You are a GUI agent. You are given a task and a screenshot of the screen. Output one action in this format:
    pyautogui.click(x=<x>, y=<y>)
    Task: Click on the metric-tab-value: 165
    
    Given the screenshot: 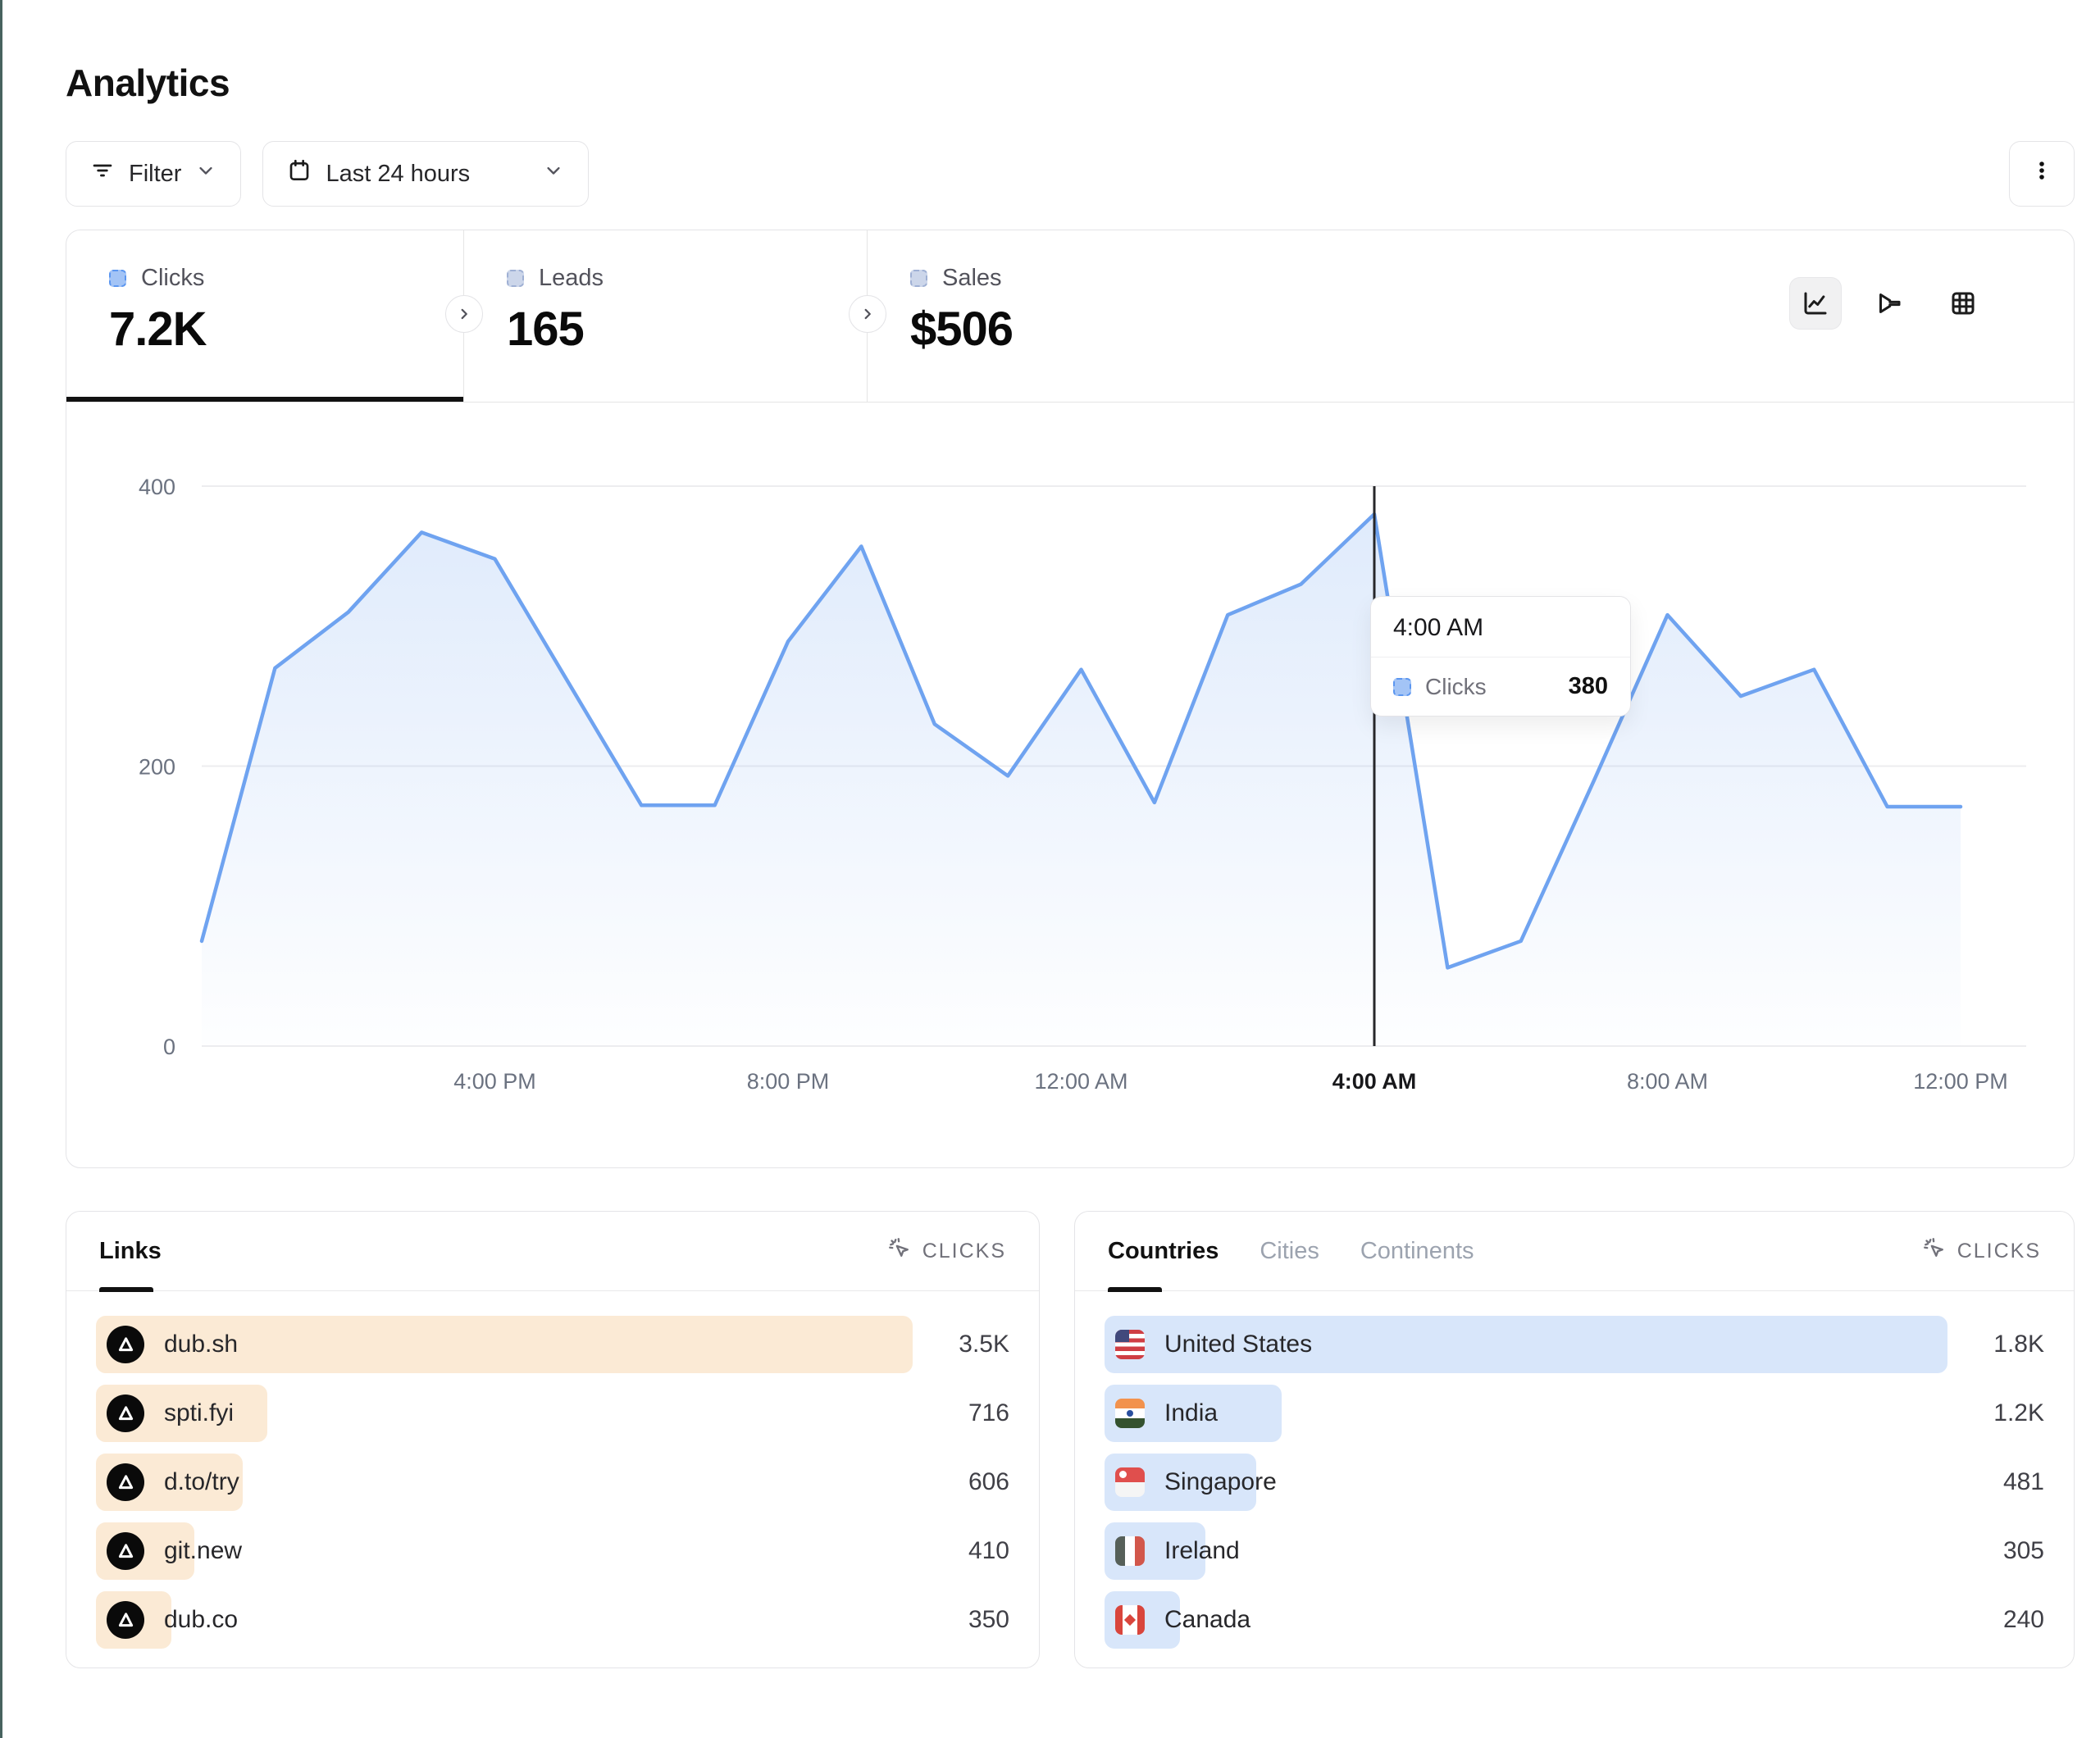 What is the action you would take?
    pyautogui.click(x=546, y=329)
    